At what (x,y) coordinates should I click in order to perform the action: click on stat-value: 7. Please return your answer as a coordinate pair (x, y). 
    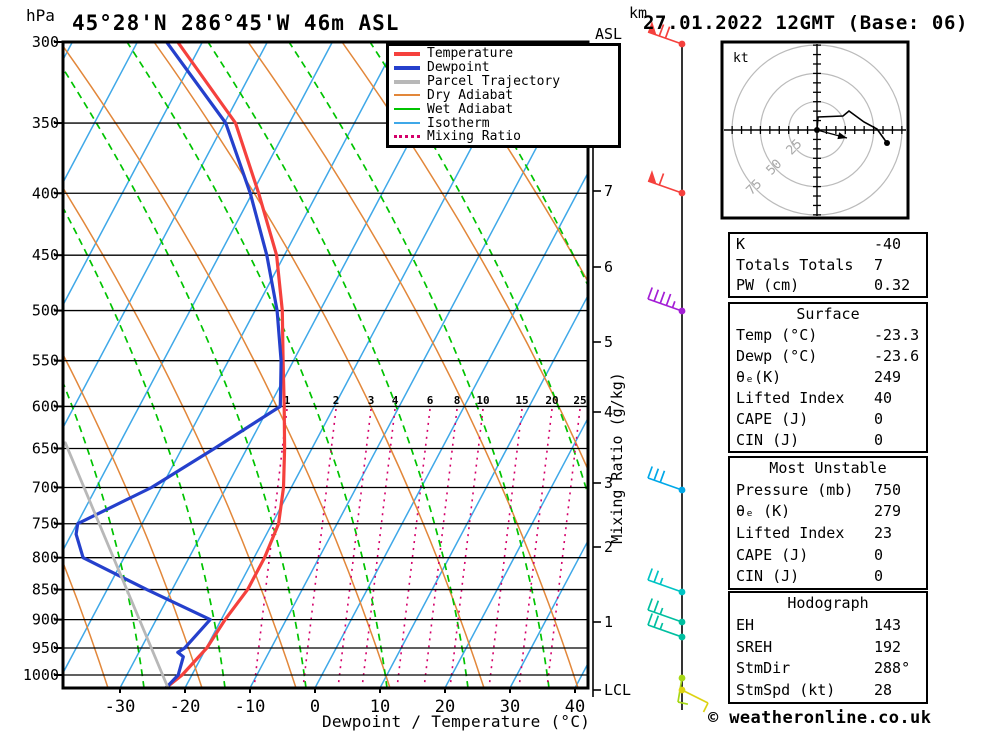
    Looking at the image, I should click on (879, 264).